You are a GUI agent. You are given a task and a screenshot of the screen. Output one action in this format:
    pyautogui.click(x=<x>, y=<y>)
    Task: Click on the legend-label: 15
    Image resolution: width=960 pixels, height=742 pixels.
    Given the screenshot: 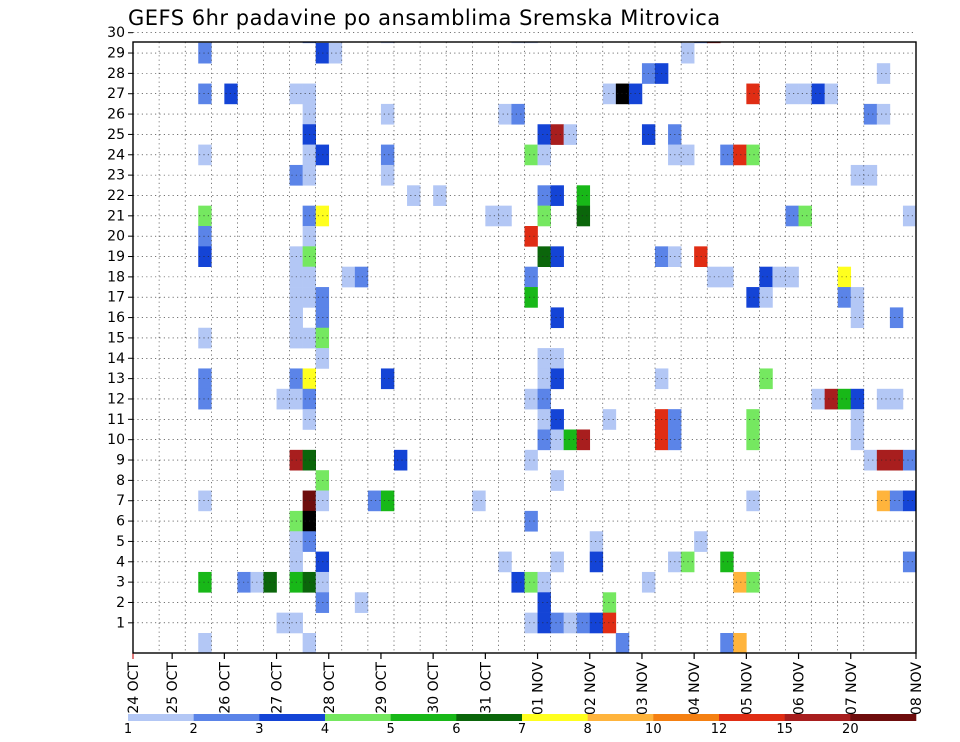 What is the action you would take?
    pyautogui.click(x=784, y=729)
    